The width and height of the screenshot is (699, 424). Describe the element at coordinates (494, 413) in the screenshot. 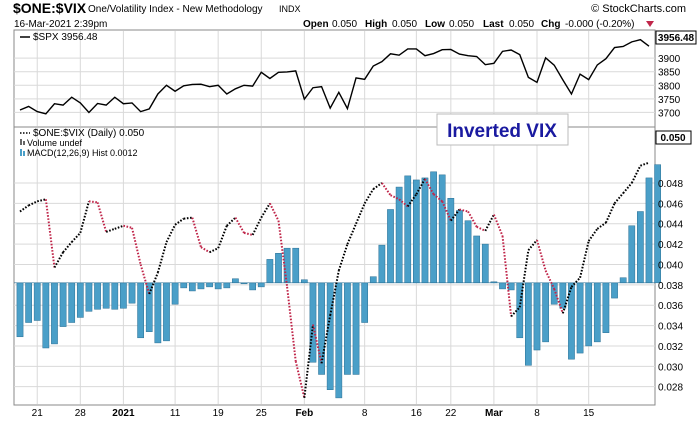

I see `x-tick-label: Mar` at that location.